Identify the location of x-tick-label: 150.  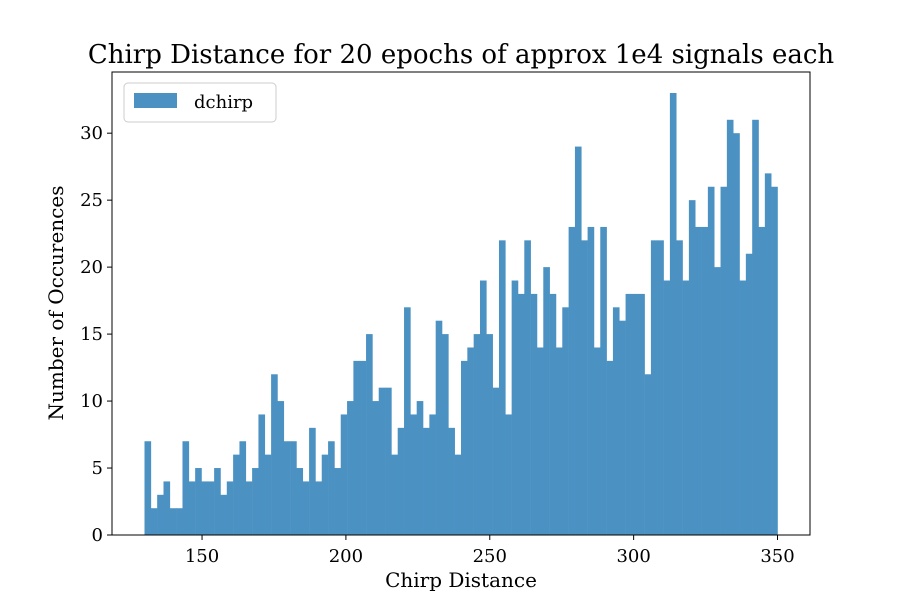
(202, 556).